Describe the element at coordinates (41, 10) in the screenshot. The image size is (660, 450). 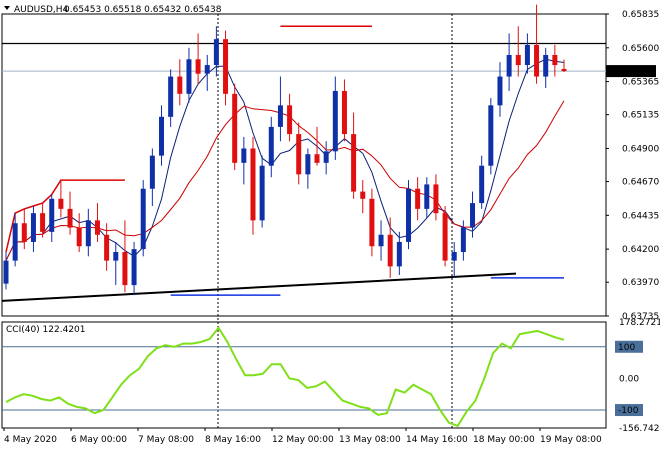
I see `chart-header: AUDUSD,H4` at that location.